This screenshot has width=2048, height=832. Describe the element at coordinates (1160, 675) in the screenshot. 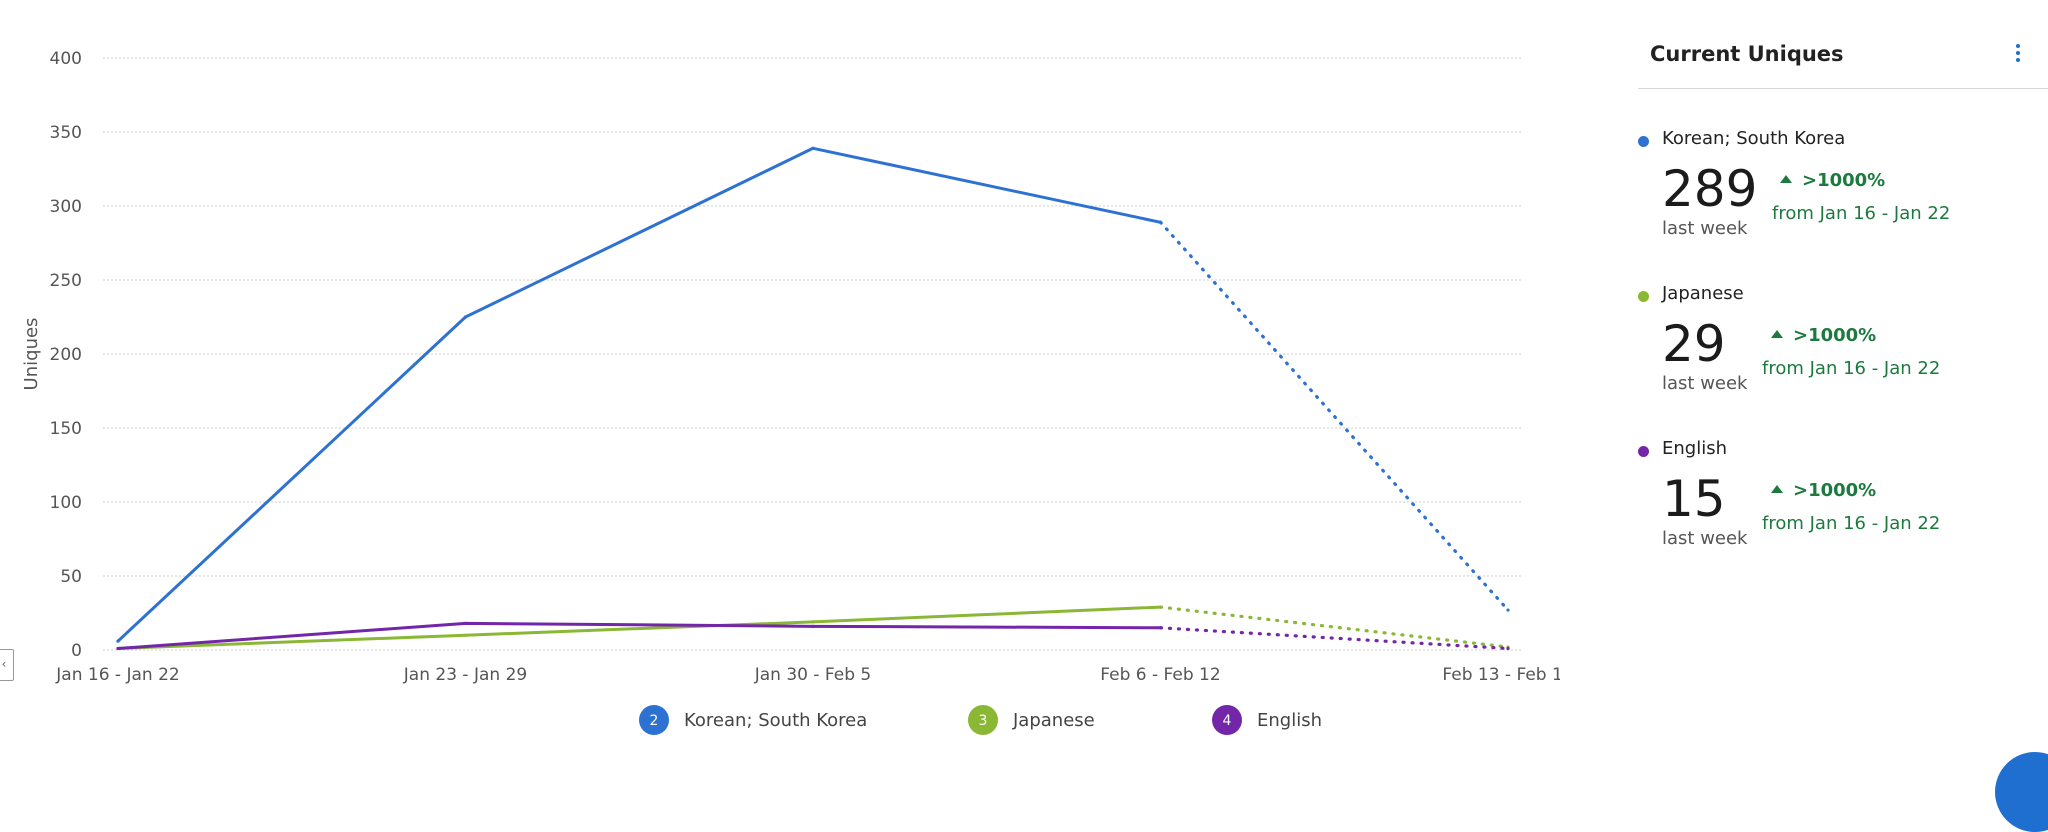

I see `x-tick-label: Feb 6 - Feb 12` at that location.